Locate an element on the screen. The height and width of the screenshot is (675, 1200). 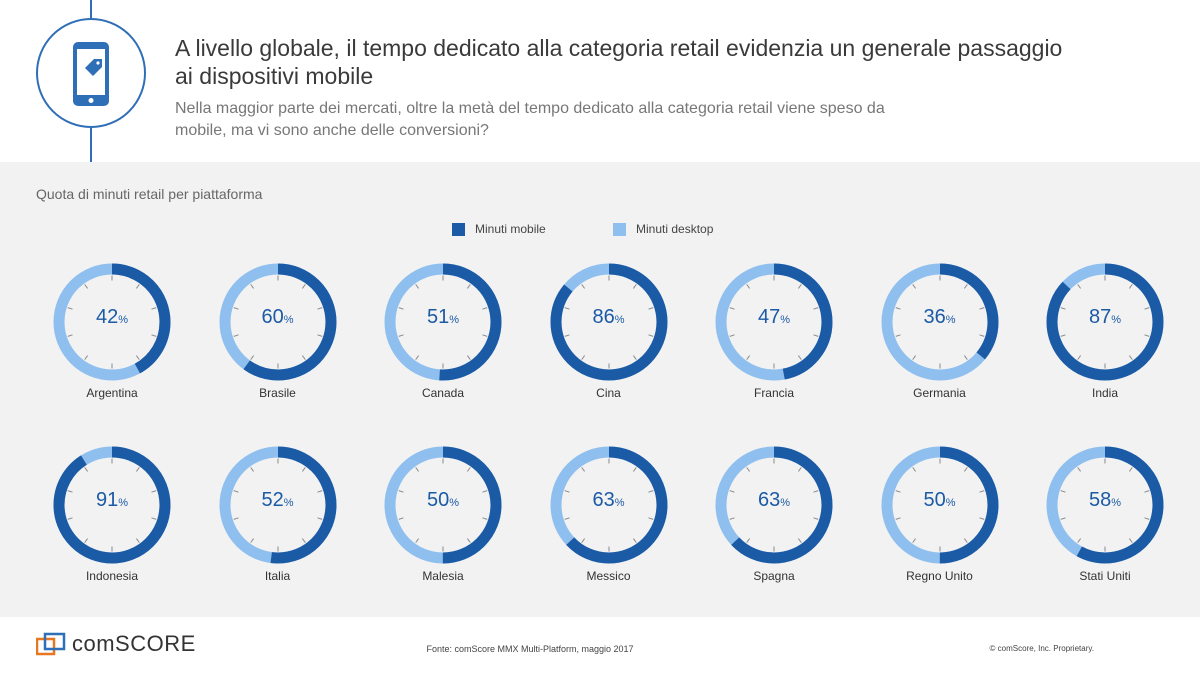
donut-value: 86 is located at coordinates (603, 317).